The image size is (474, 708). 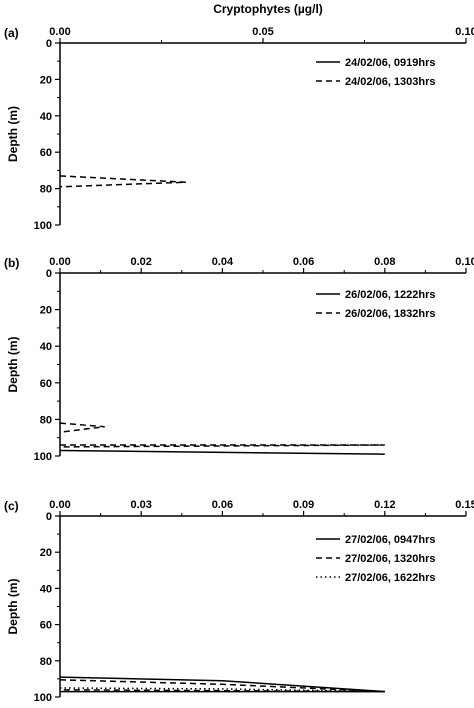 I want to click on x-tick-label: 0.04, so click(x=223, y=262).